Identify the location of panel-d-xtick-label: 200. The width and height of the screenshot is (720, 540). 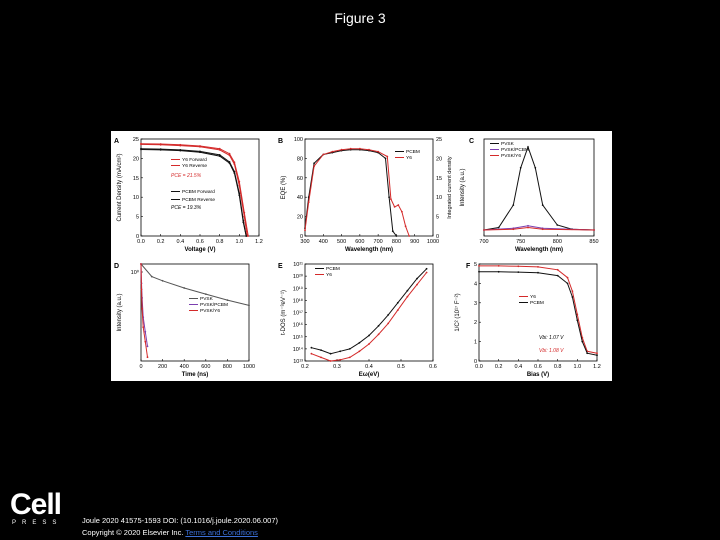
(162, 367).